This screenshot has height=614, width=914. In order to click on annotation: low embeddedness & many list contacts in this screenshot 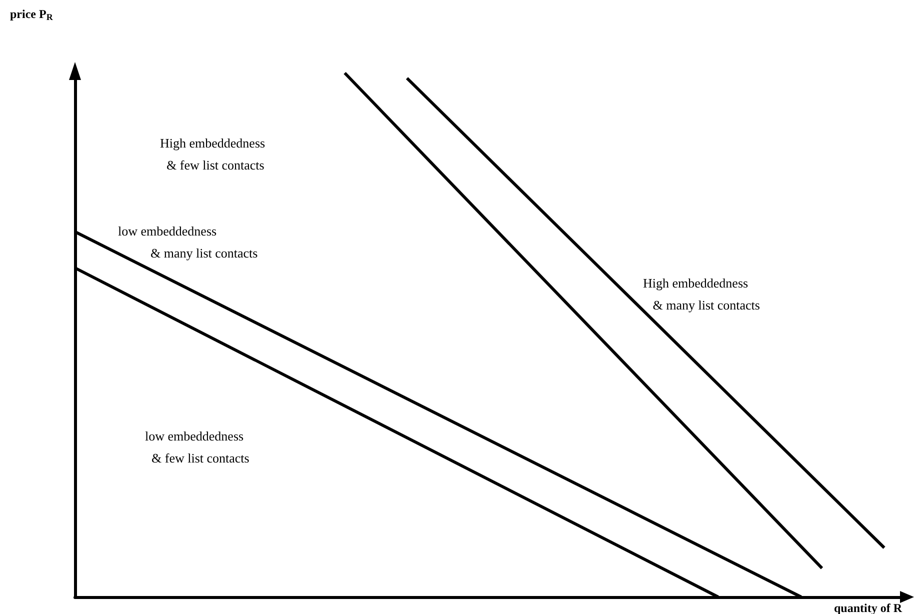, I will do `click(188, 242)`.